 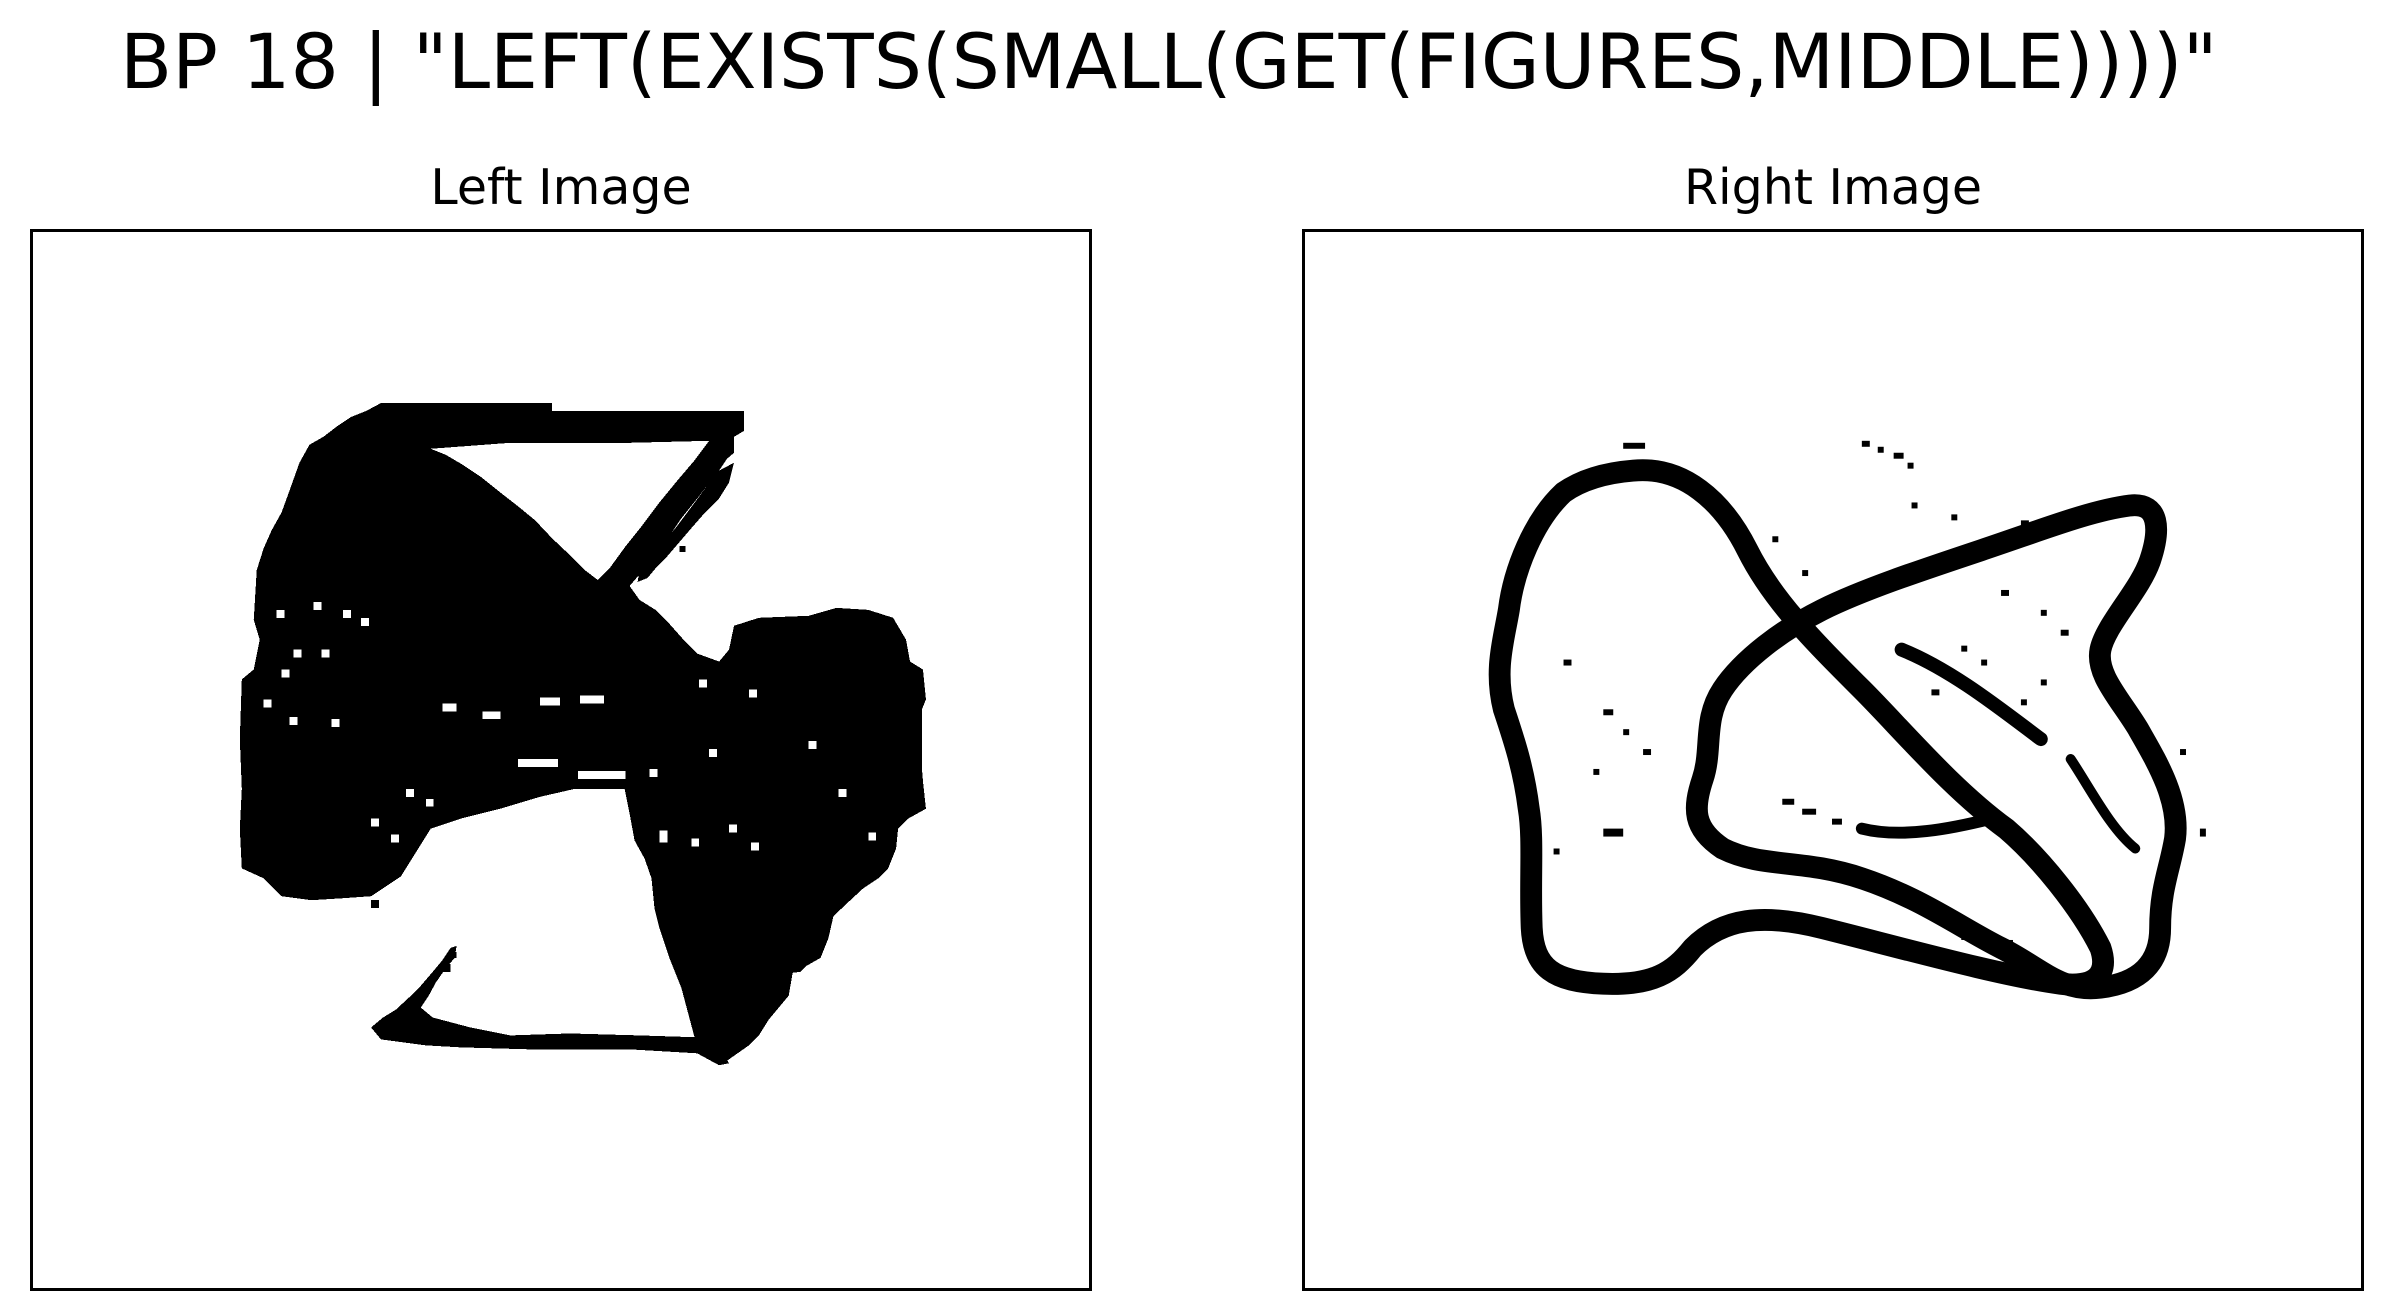 I want to click on left-image-title: Left Image, so click(x=561, y=187).